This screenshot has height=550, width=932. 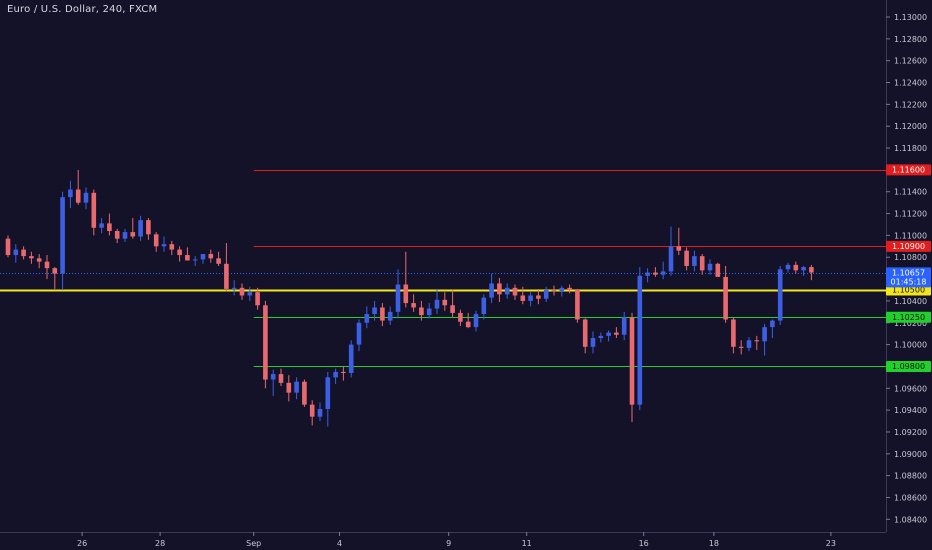 What do you see at coordinates (160, 543) in the screenshot?
I see `time-tick-label: 28` at bounding box center [160, 543].